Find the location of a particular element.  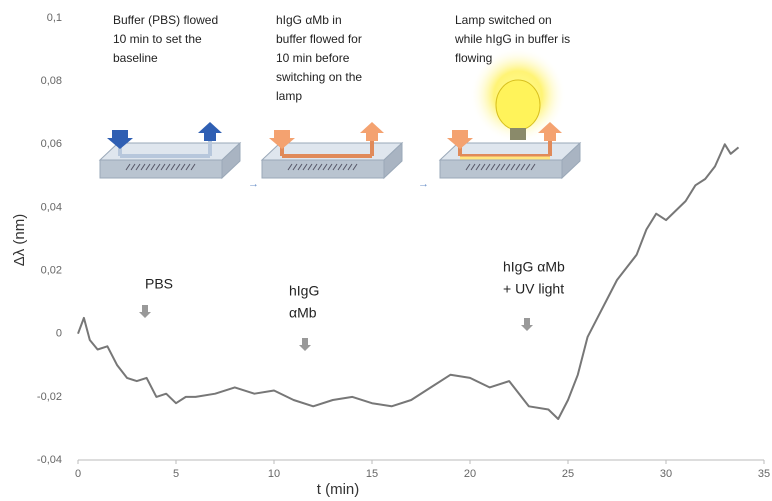

x-tick-label: 15 is located at coordinates (372, 474).